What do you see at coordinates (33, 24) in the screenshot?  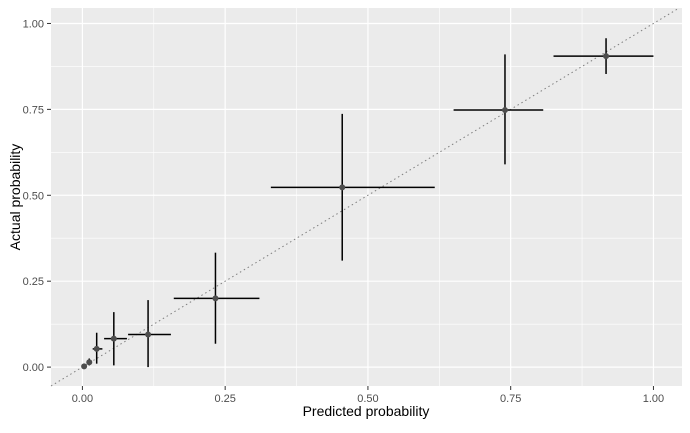 I see `y-tick-label: 1.00` at bounding box center [33, 24].